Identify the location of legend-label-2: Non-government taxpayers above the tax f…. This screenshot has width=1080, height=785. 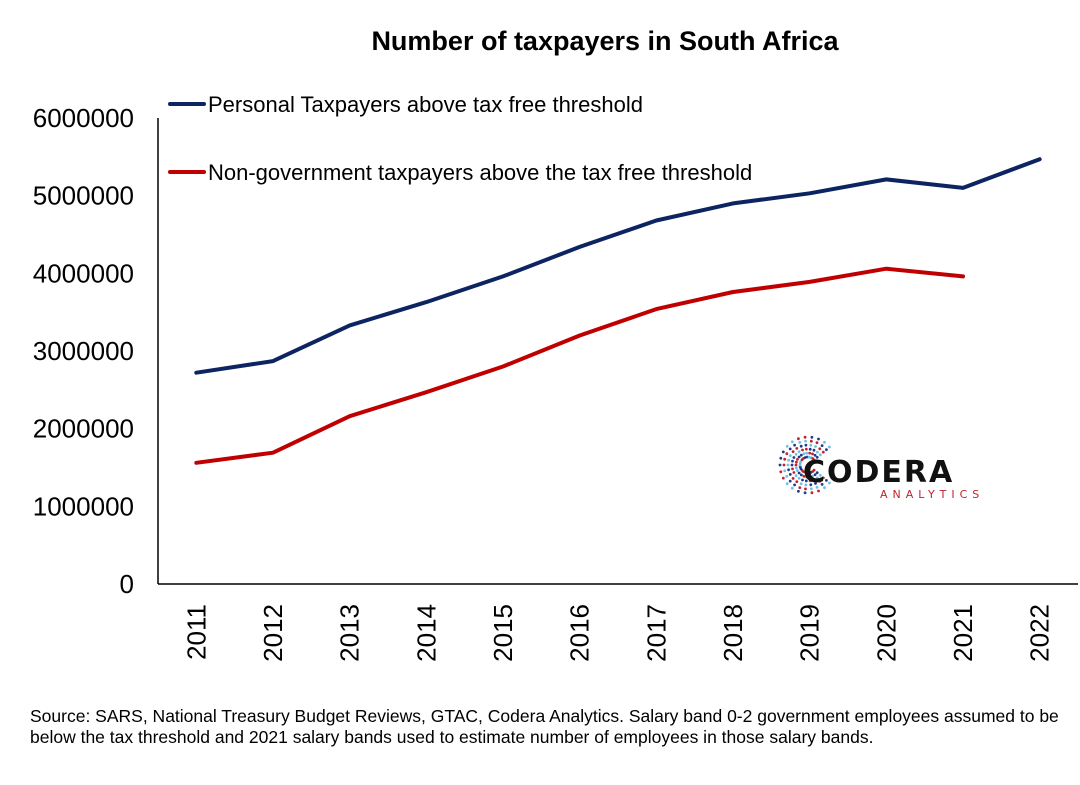
(480, 172).